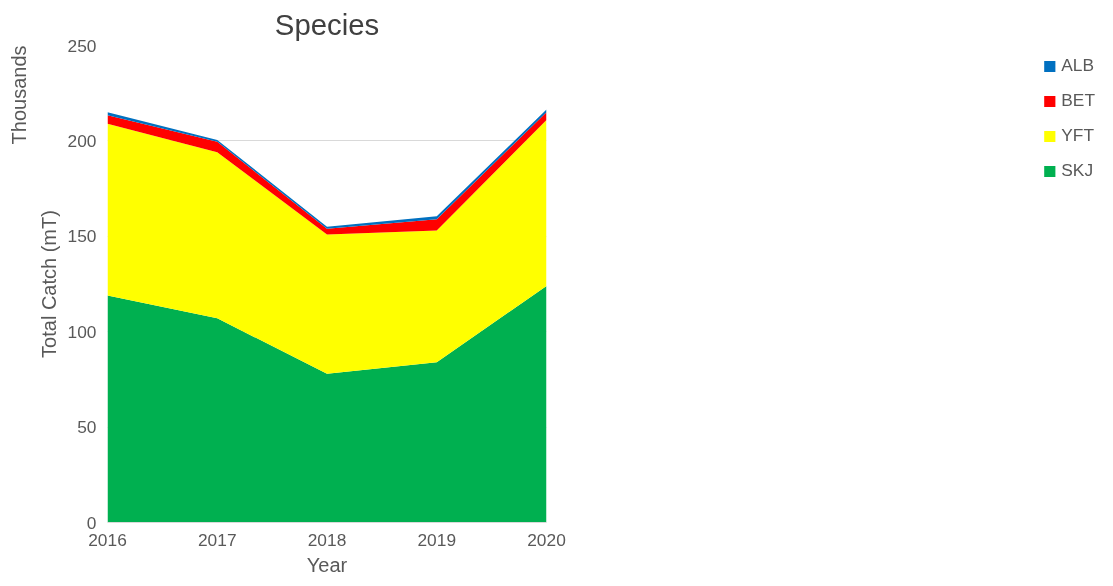 Image resolution: width=1113 pixels, height=586 pixels. Describe the element at coordinates (1078, 135) in the screenshot. I see `legend-label: YFT` at that location.